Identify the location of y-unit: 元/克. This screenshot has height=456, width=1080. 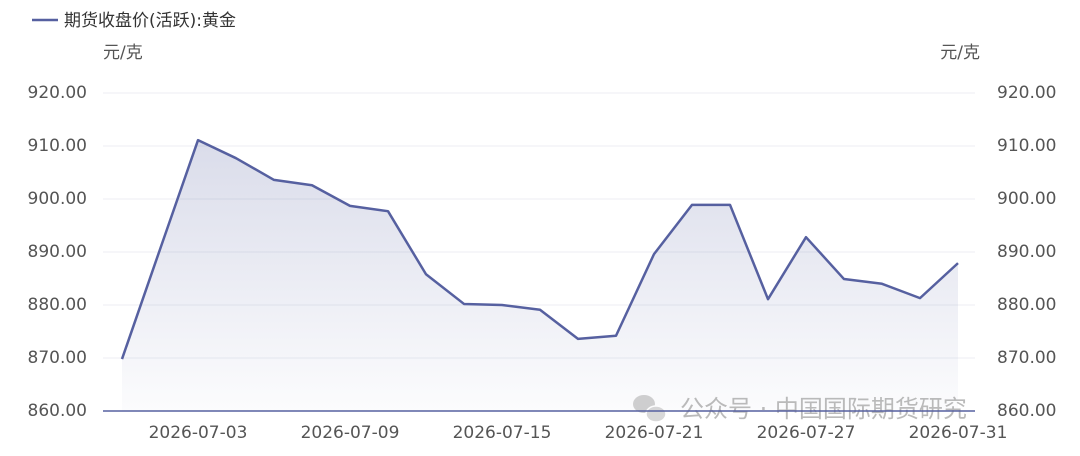
(123, 53).